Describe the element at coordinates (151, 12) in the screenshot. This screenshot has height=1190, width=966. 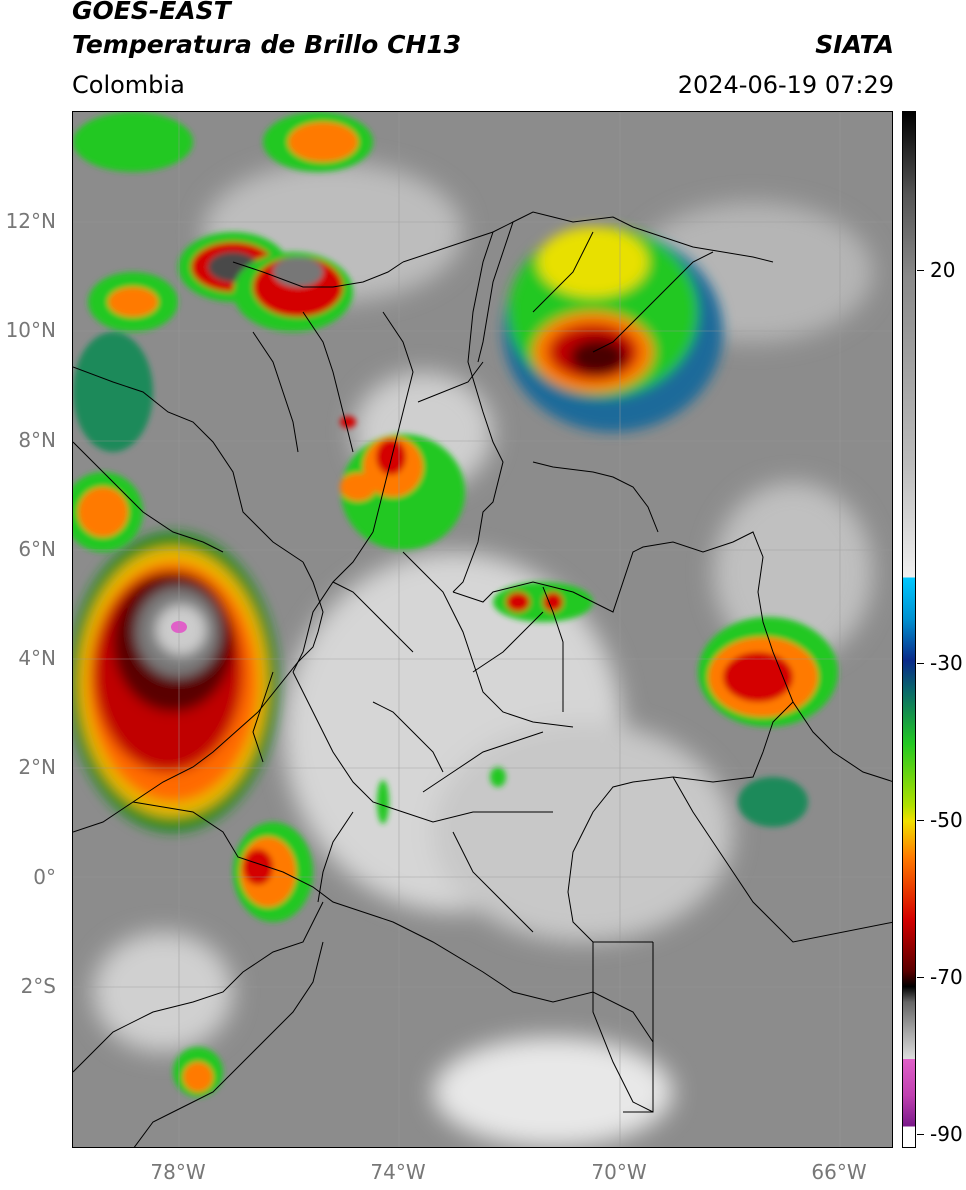
I see `title-satellite: GOES-EAST` at that location.